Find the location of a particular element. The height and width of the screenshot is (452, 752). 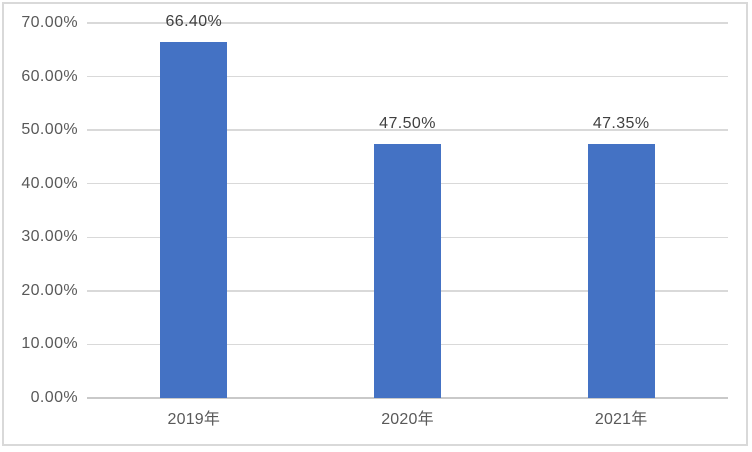

y-axis-tick-label: 0.00% is located at coordinates (54, 397).